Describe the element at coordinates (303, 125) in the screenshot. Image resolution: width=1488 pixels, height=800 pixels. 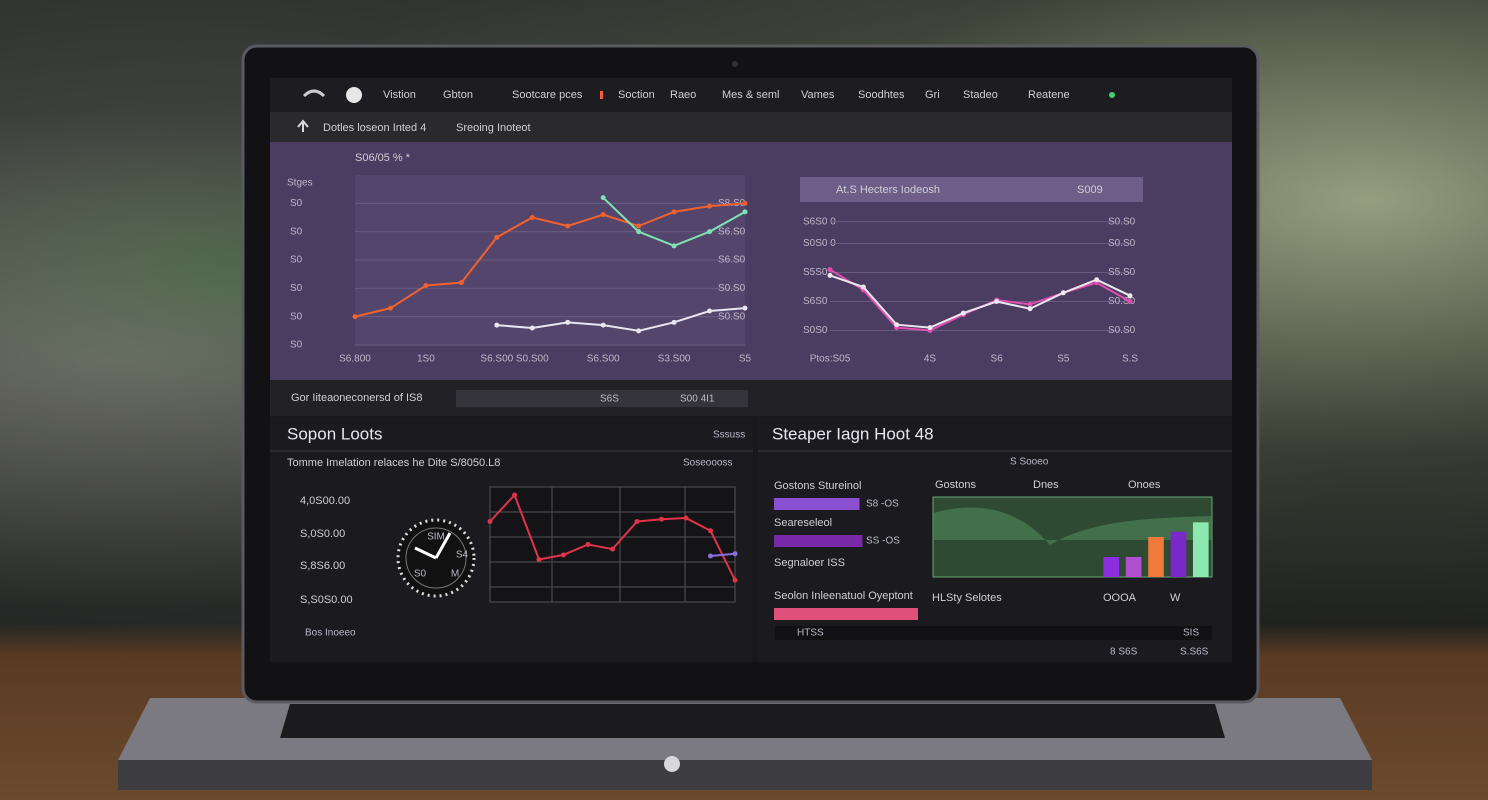
I see `up-icon` at that location.